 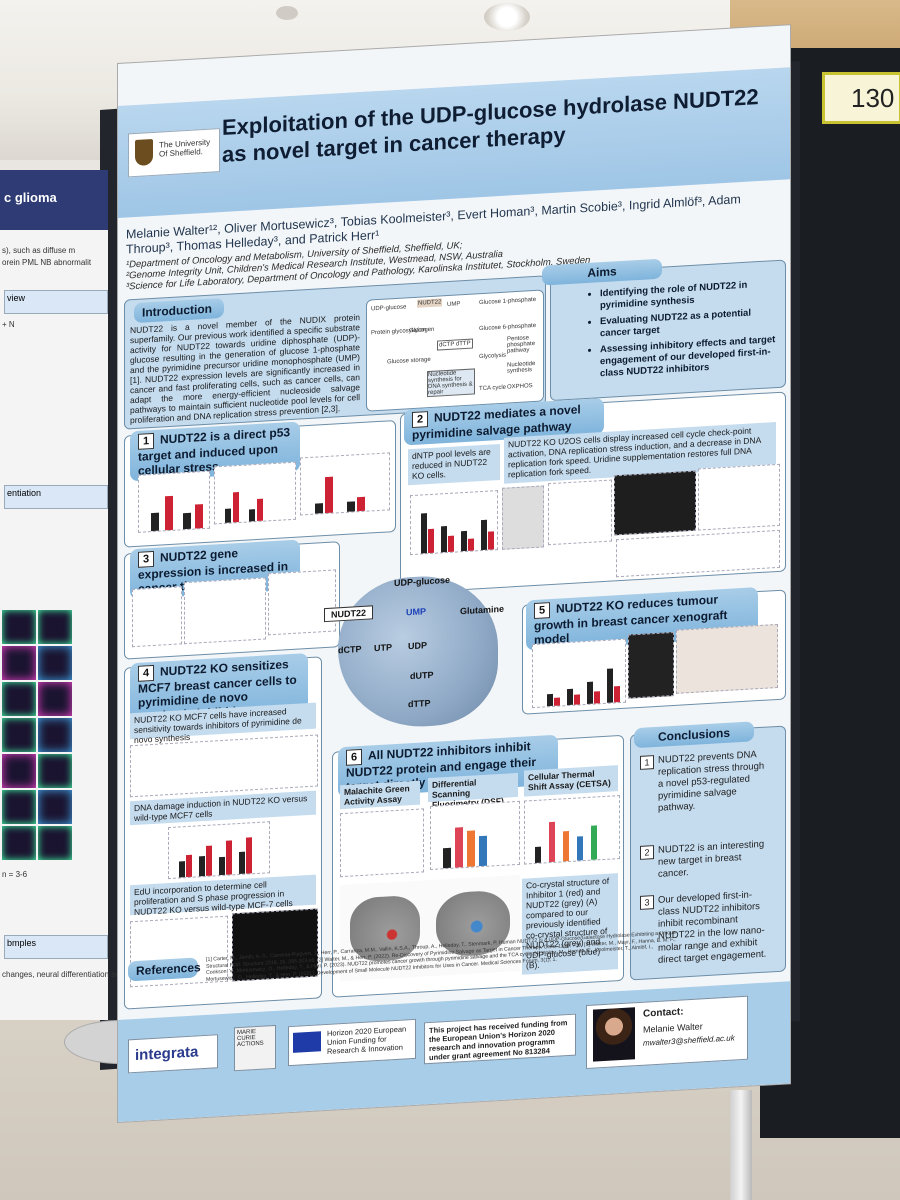 I want to click on ceiling-light, so click(x=507, y=17).